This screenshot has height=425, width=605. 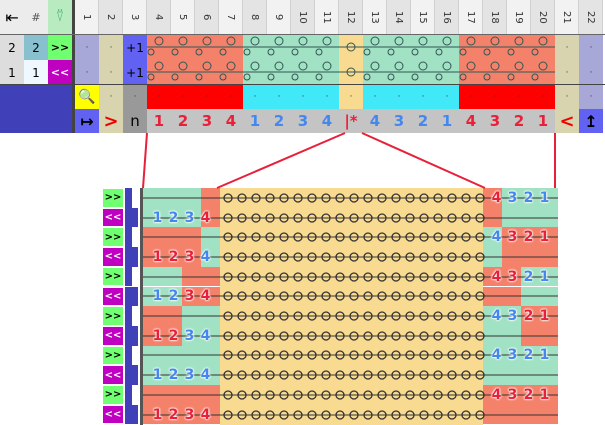 I want to click on column-header: 10, so click(x=303, y=17).